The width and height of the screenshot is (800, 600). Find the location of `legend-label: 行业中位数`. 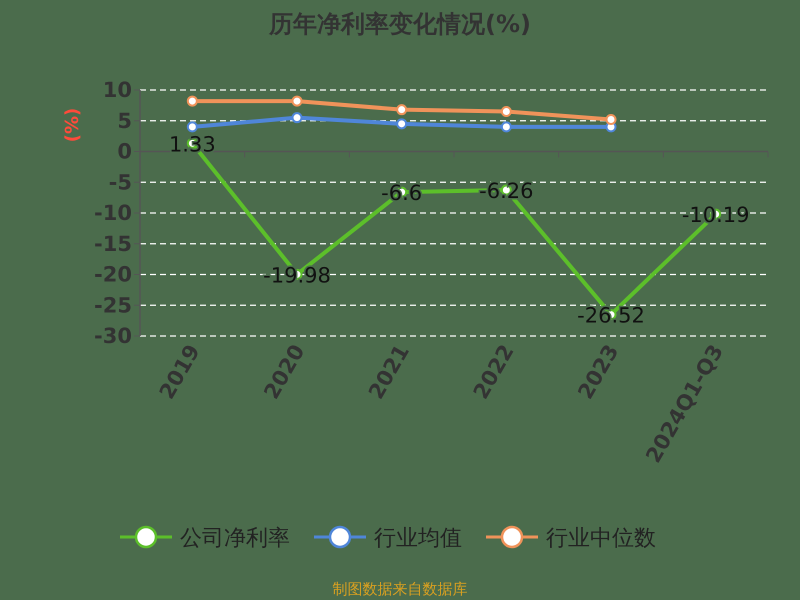

legend-label: 行业中位数 is located at coordinates (601, 538).